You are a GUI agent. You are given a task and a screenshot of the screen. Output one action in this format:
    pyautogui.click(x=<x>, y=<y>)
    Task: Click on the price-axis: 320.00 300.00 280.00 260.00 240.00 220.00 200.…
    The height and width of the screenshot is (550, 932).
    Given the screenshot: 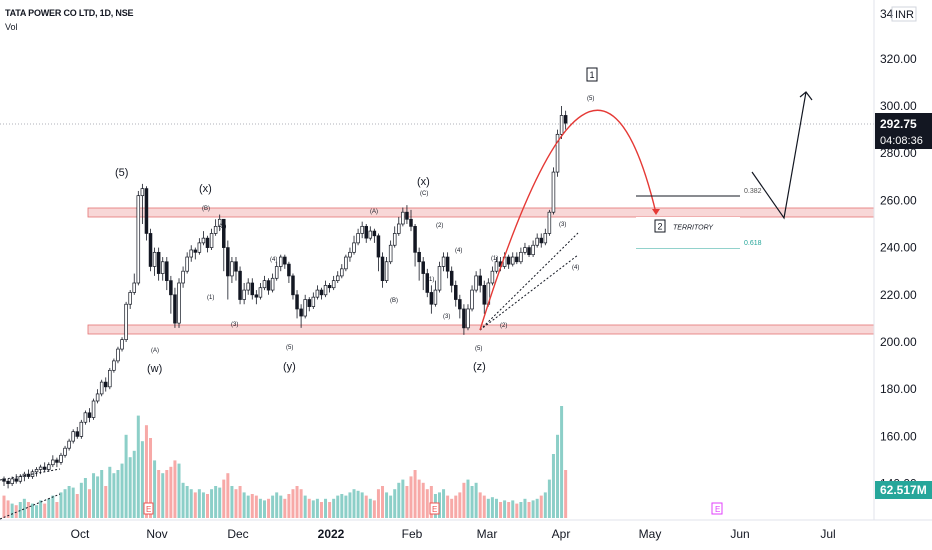 What is the action you would take?
    pyautogui.click(x=898, y=271)
    